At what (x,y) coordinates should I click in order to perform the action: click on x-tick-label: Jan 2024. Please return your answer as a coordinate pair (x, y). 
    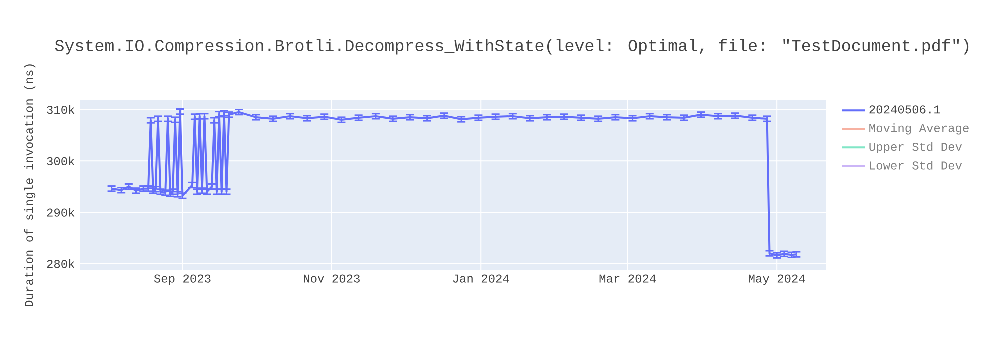
    Looking at the image, I should click on (481, 278).